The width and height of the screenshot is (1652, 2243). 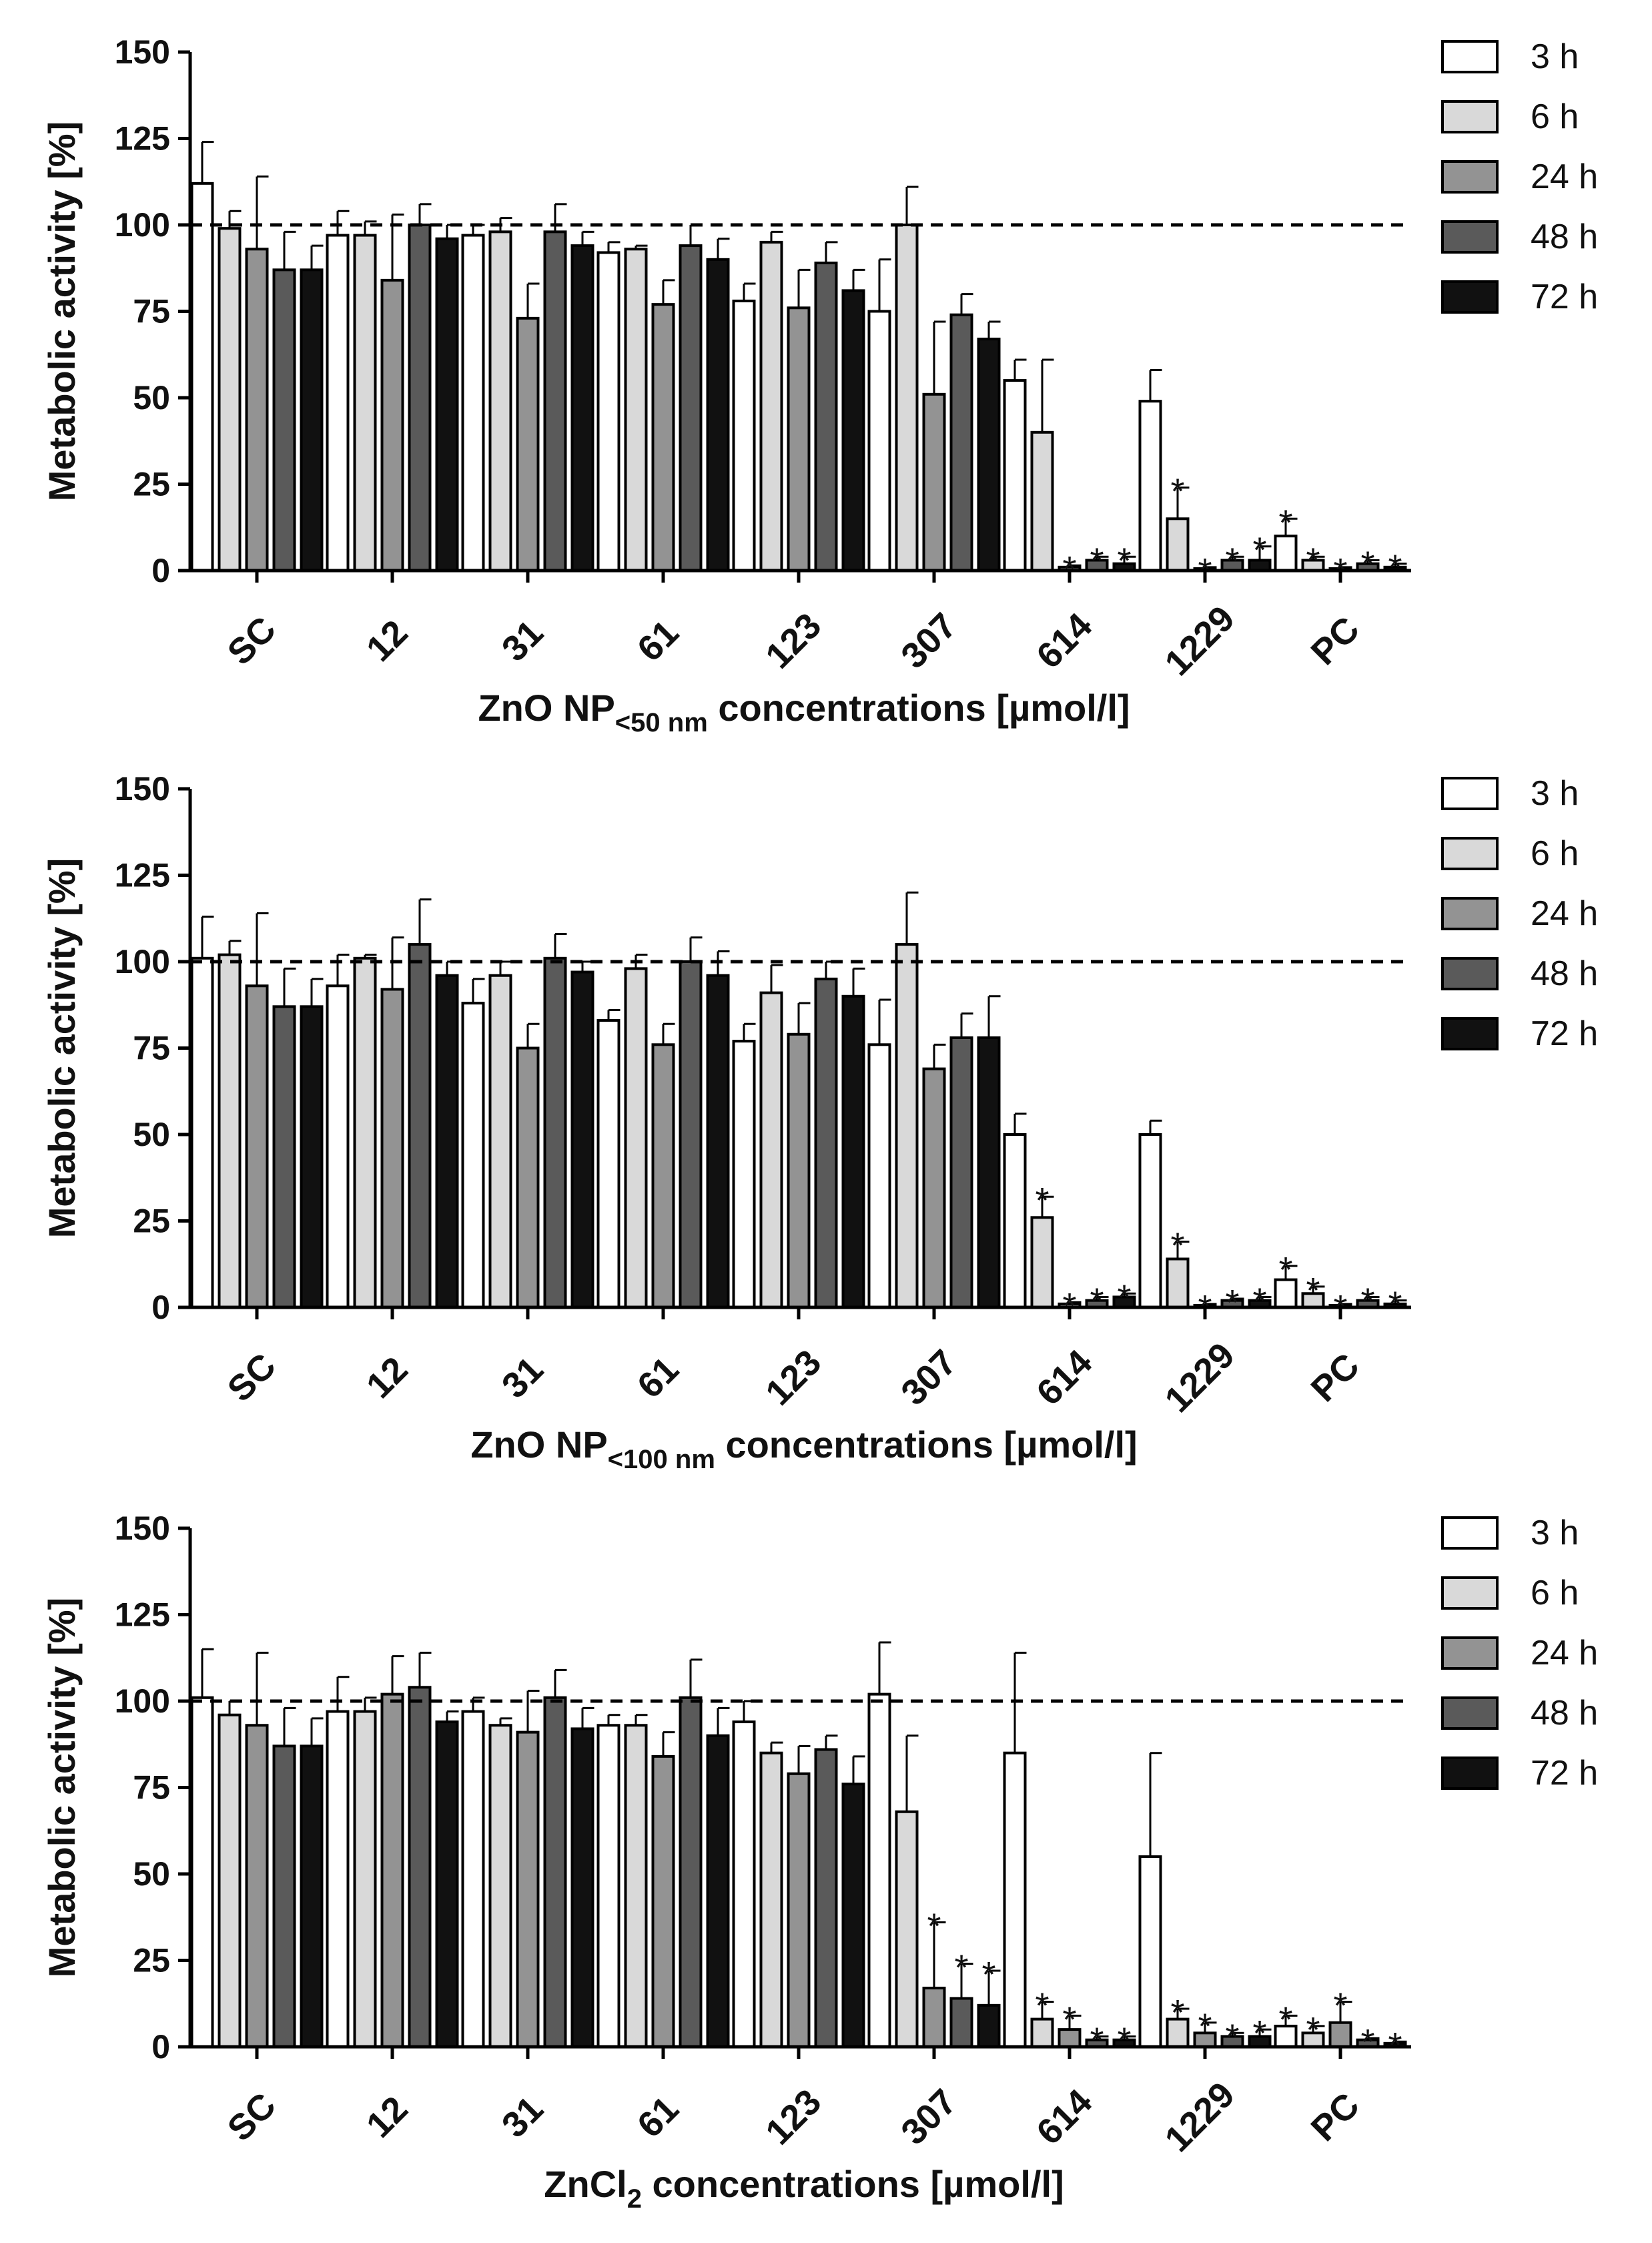 What do you see at coordinates (661, 1459) in the screenshot?
I see `x-axis-title-sub: <100 nm` at bounding box center [661, 1459].